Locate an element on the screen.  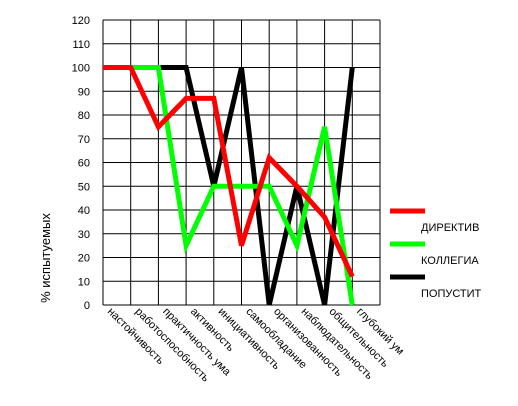
y-tick-label: 0 is located at coordinates (87, 306).